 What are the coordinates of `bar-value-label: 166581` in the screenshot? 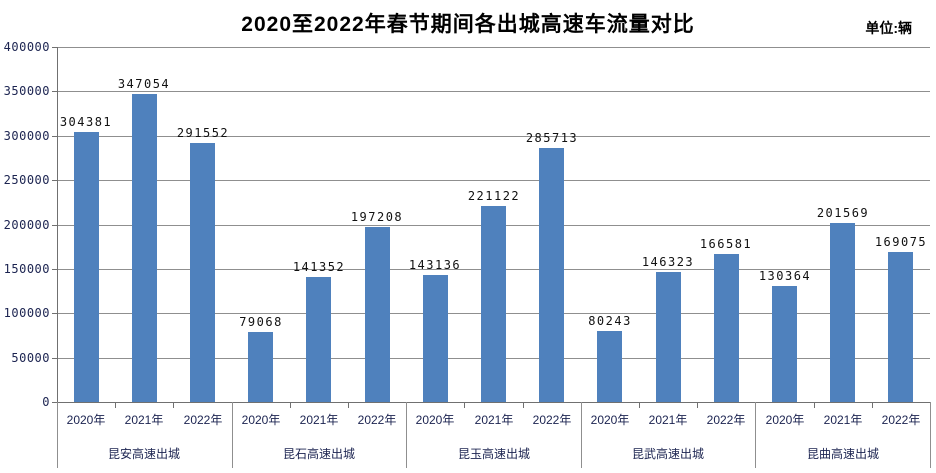 It's located at (726, 244).